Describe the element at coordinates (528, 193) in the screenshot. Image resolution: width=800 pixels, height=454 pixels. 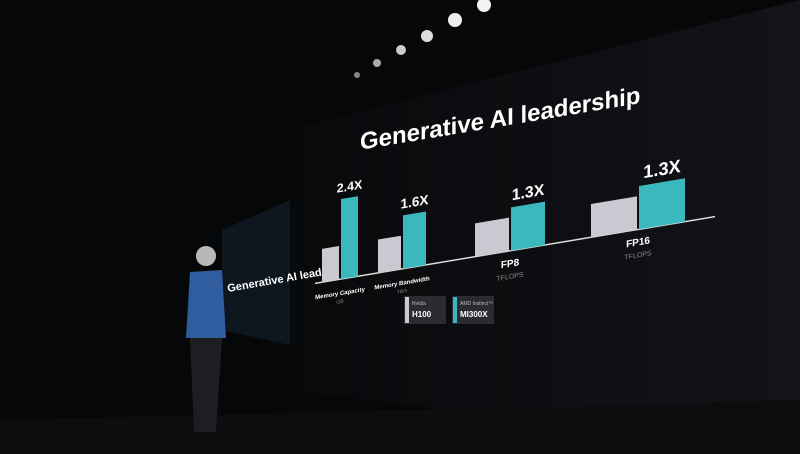
I see `value-label: 1.3X` at that location.